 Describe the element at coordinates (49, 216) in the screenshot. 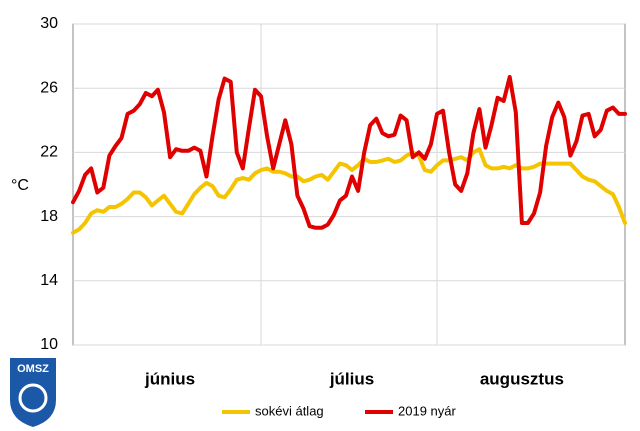

I see `y-tick-label: 18` at that location.